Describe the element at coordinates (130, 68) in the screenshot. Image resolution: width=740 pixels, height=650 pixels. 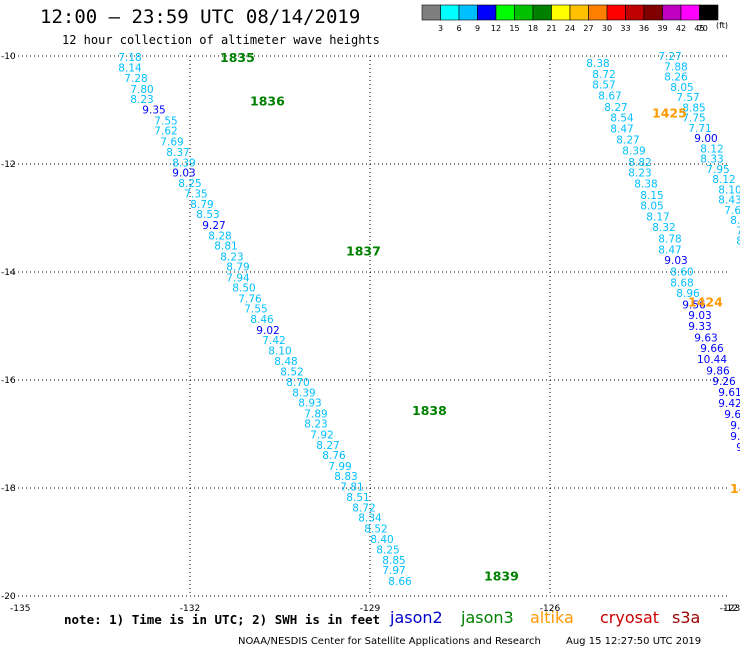
I see `swh-value-jason3: 8.14` at that location.